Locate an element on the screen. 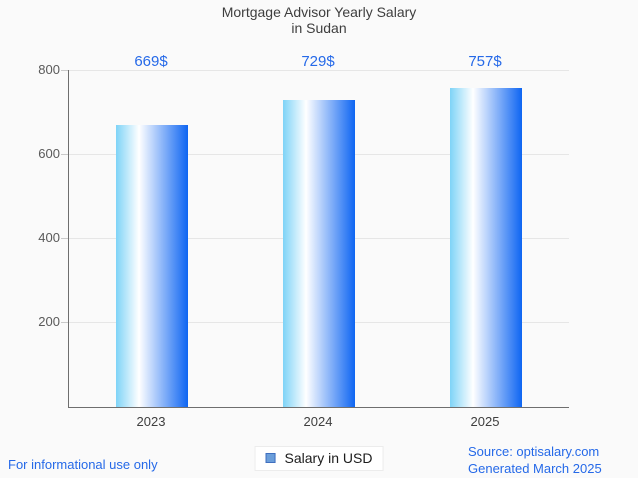  x-axis-tick-label: 2024 is located at coordinates (318, 421).